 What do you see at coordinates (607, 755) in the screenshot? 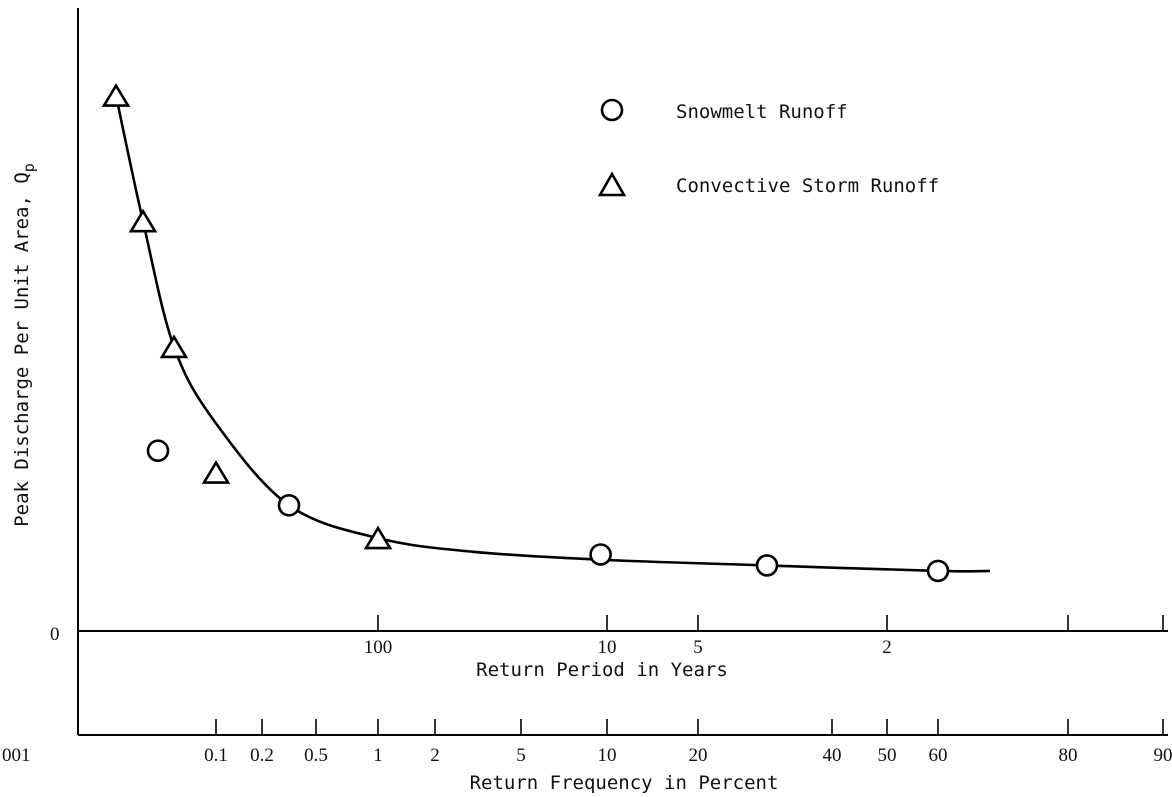
I see `bottom-axis-tick-label: 10` at bounding box center [607, 755].